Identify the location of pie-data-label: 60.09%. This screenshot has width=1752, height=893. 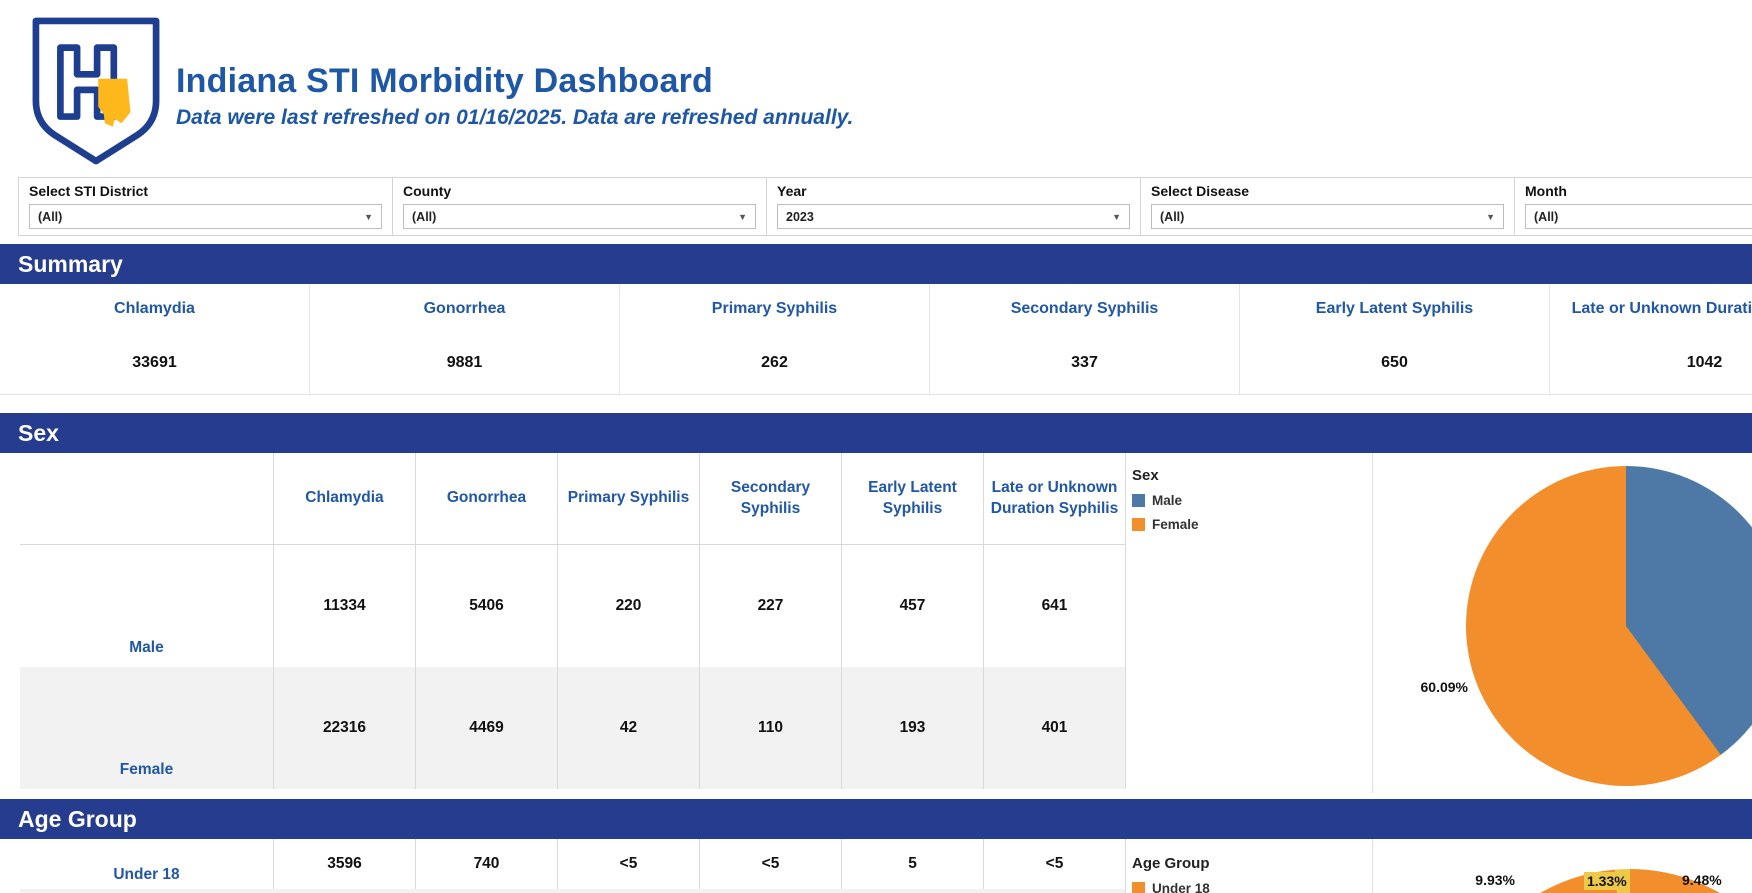
(1444, 687).